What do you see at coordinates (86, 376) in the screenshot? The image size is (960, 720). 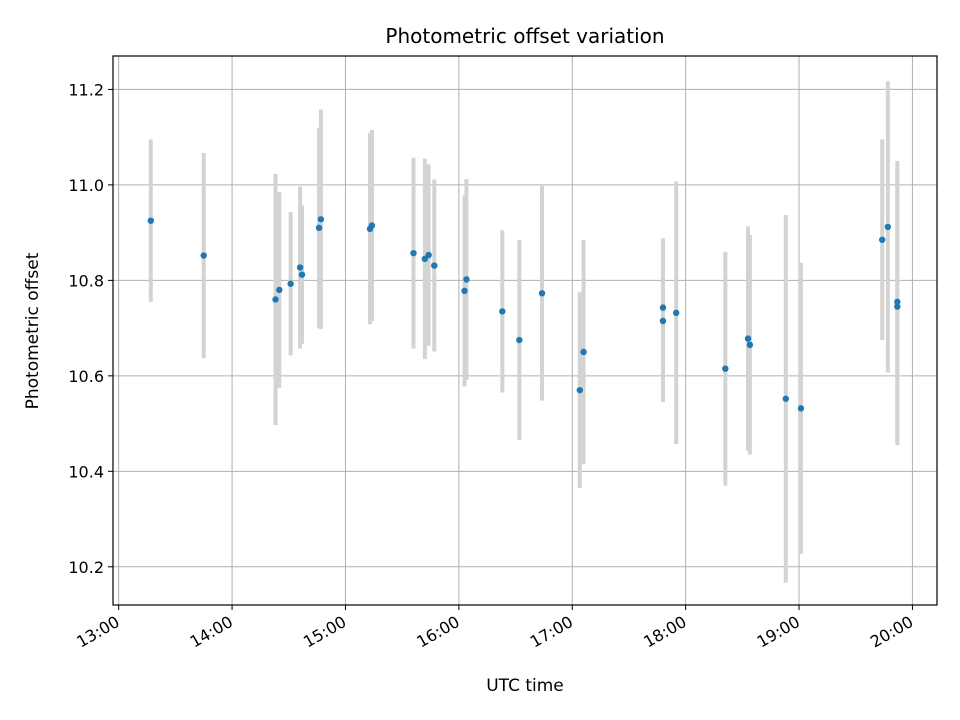 I see `y-tick-label: 10.6` at bounding box center [86, 376].